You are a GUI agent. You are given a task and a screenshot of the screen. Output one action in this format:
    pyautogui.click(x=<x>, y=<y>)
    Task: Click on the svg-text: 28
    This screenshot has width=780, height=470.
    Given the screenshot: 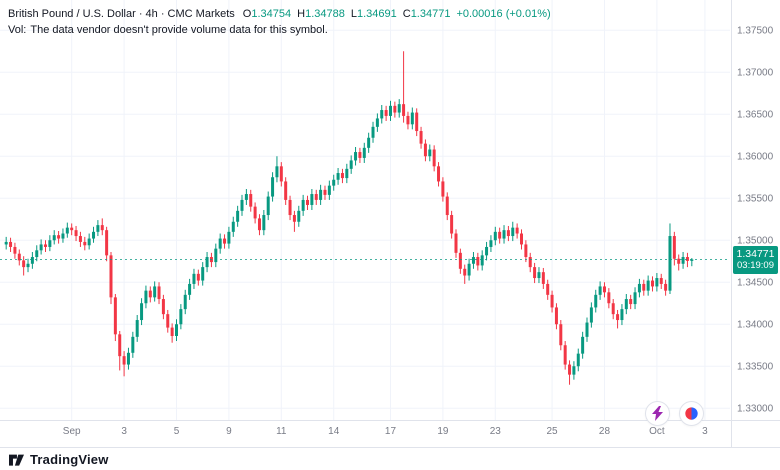 What is the action you would take?
    pyautogui.click(x=605, y=431)
    